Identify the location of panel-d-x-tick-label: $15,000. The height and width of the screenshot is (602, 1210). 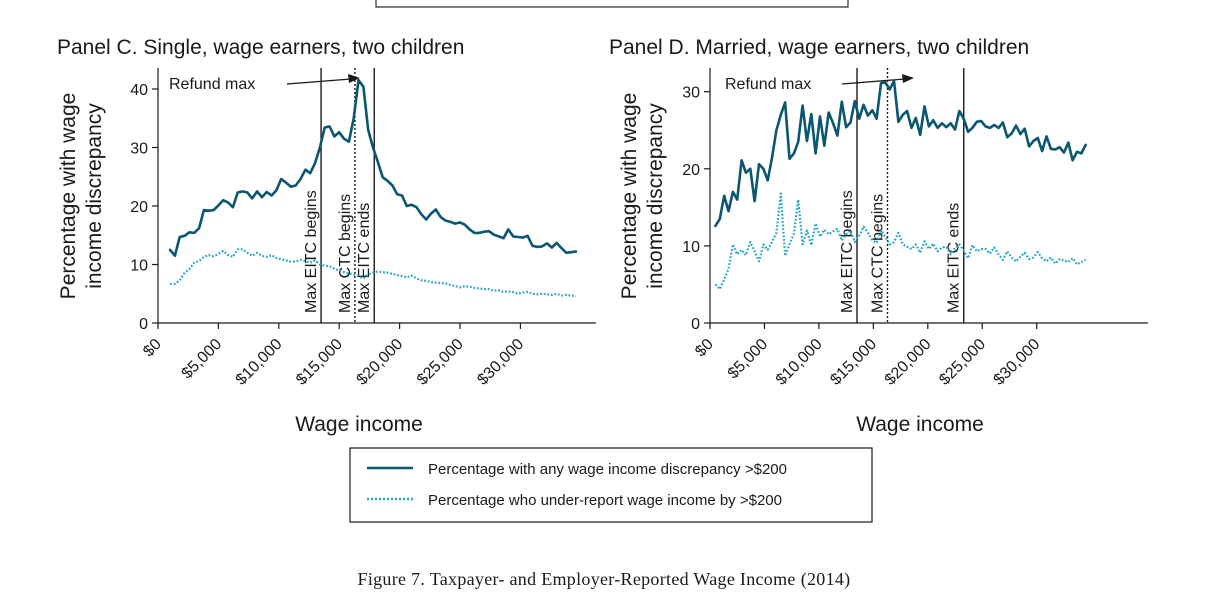
(853, 362).